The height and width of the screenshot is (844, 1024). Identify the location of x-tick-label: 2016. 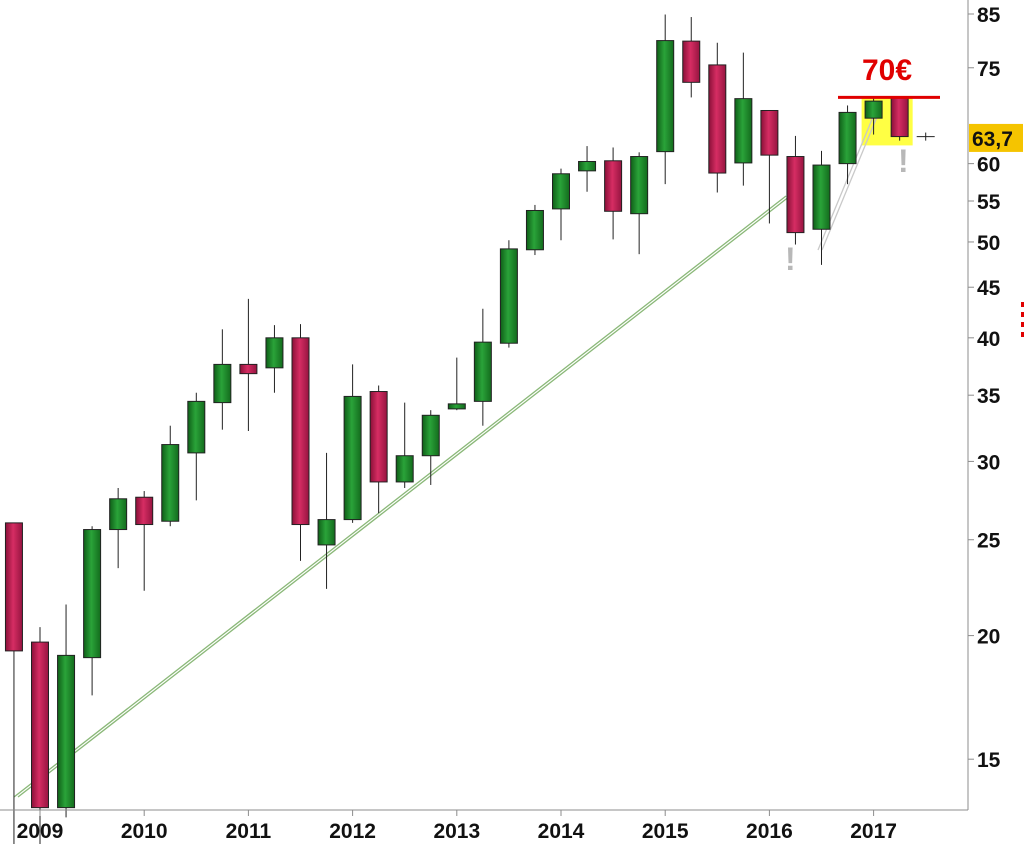
(769, 831).